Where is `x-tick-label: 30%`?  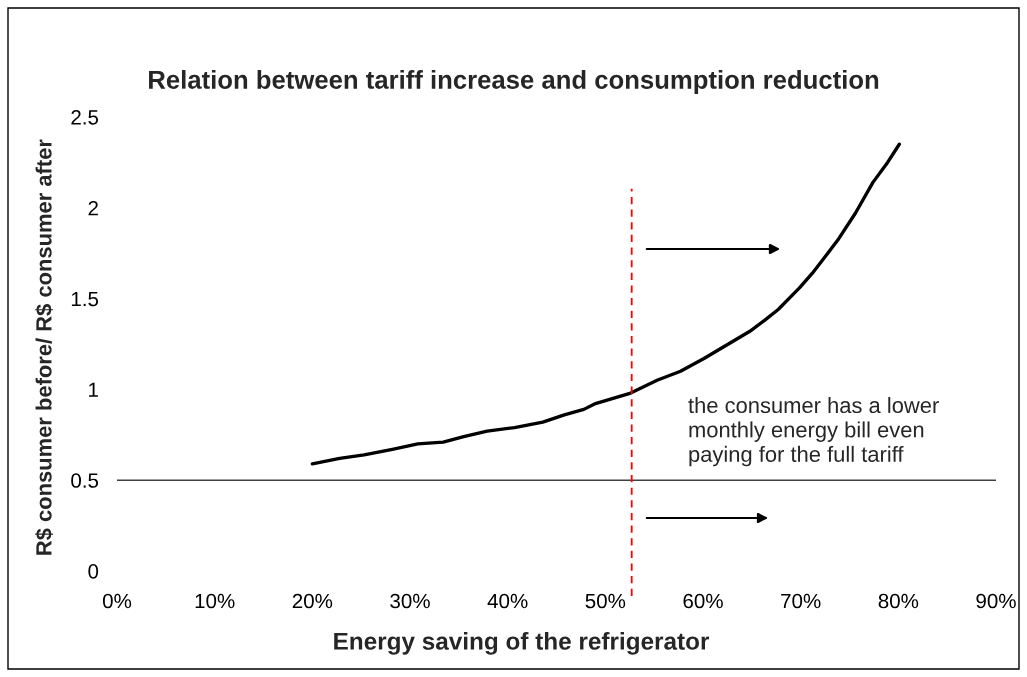
x-tick-label: 30% is located at coordinates (410, 601).